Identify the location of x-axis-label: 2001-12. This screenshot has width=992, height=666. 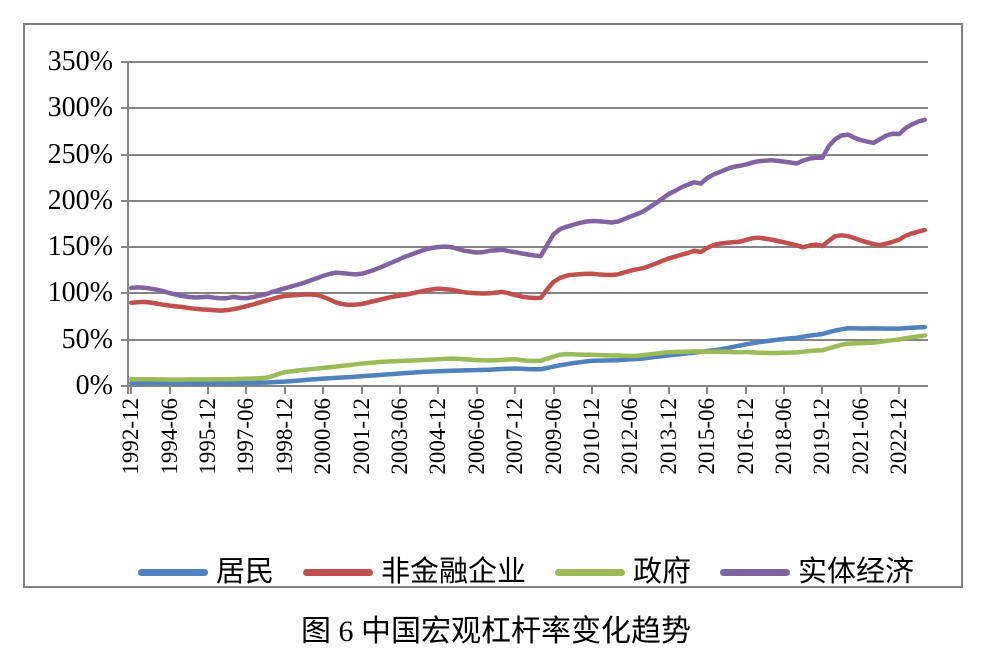
(361, 436).